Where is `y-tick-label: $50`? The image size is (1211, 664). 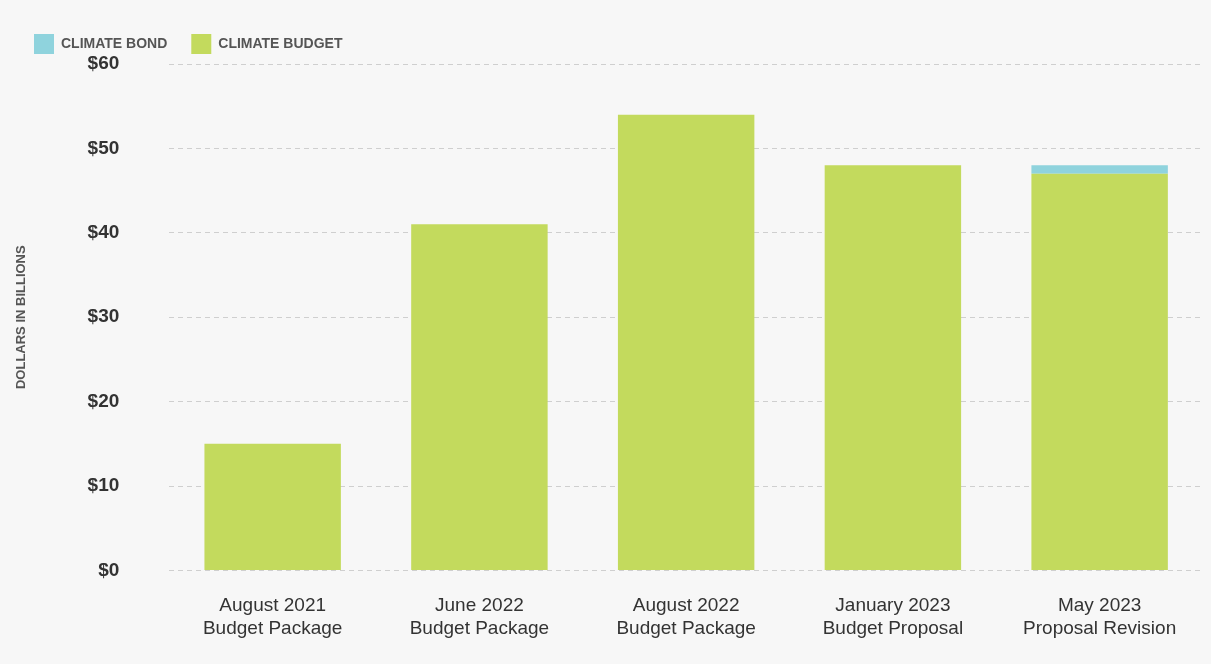 y-tick-label: $50 is located at coordinates (103, 147).